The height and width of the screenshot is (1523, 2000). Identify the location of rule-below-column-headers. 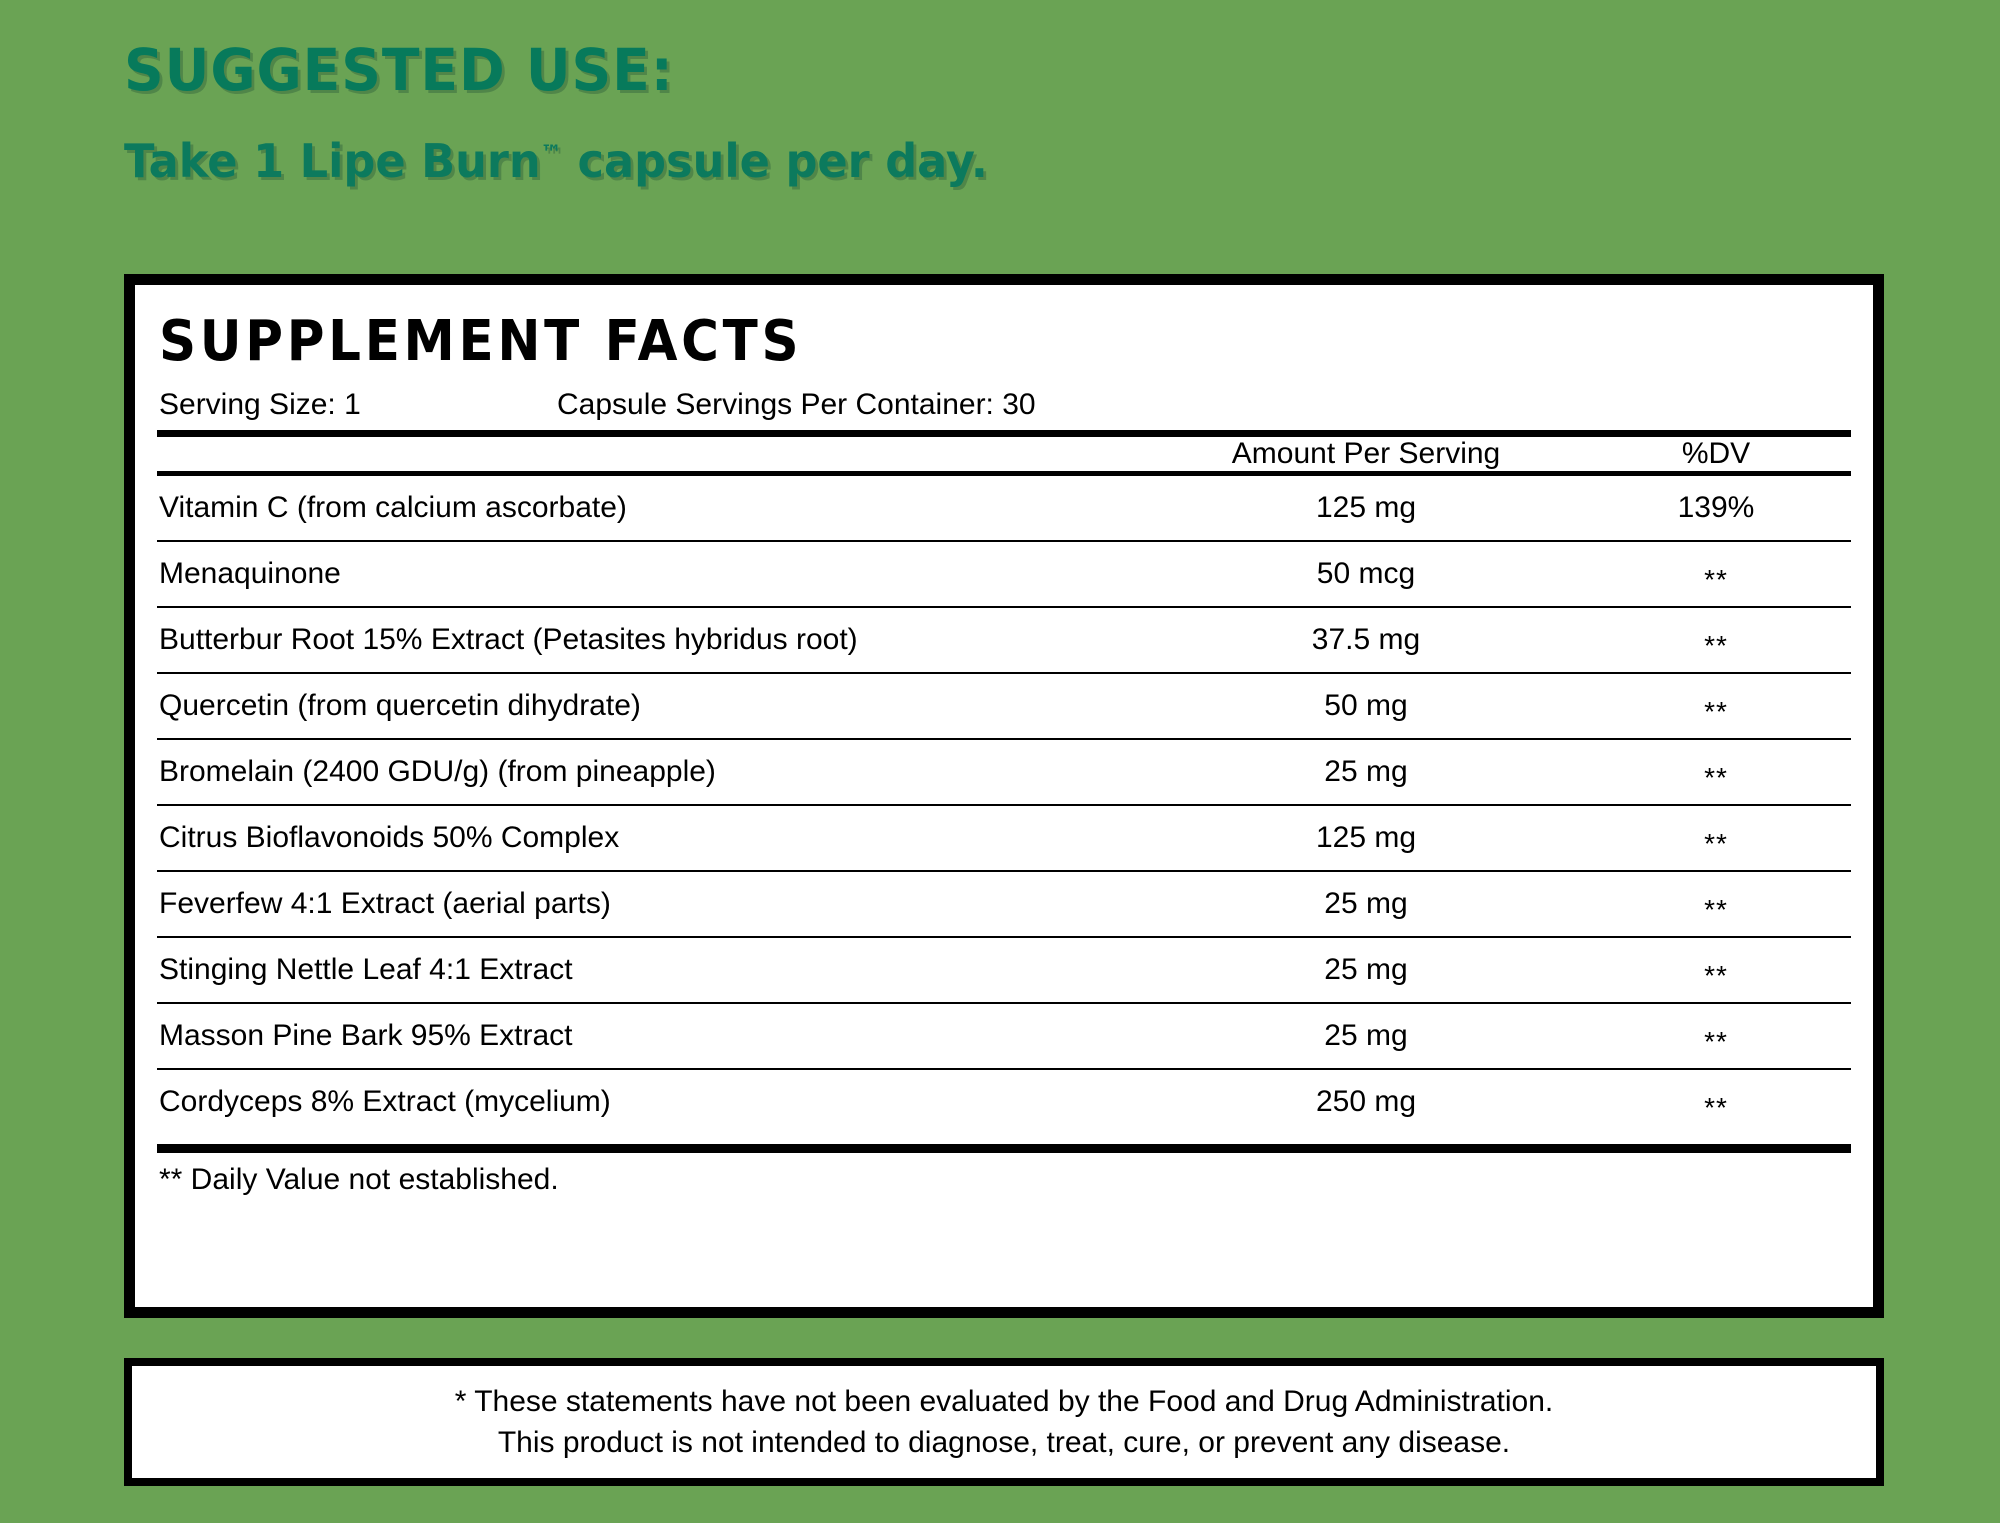
(1004, 473).